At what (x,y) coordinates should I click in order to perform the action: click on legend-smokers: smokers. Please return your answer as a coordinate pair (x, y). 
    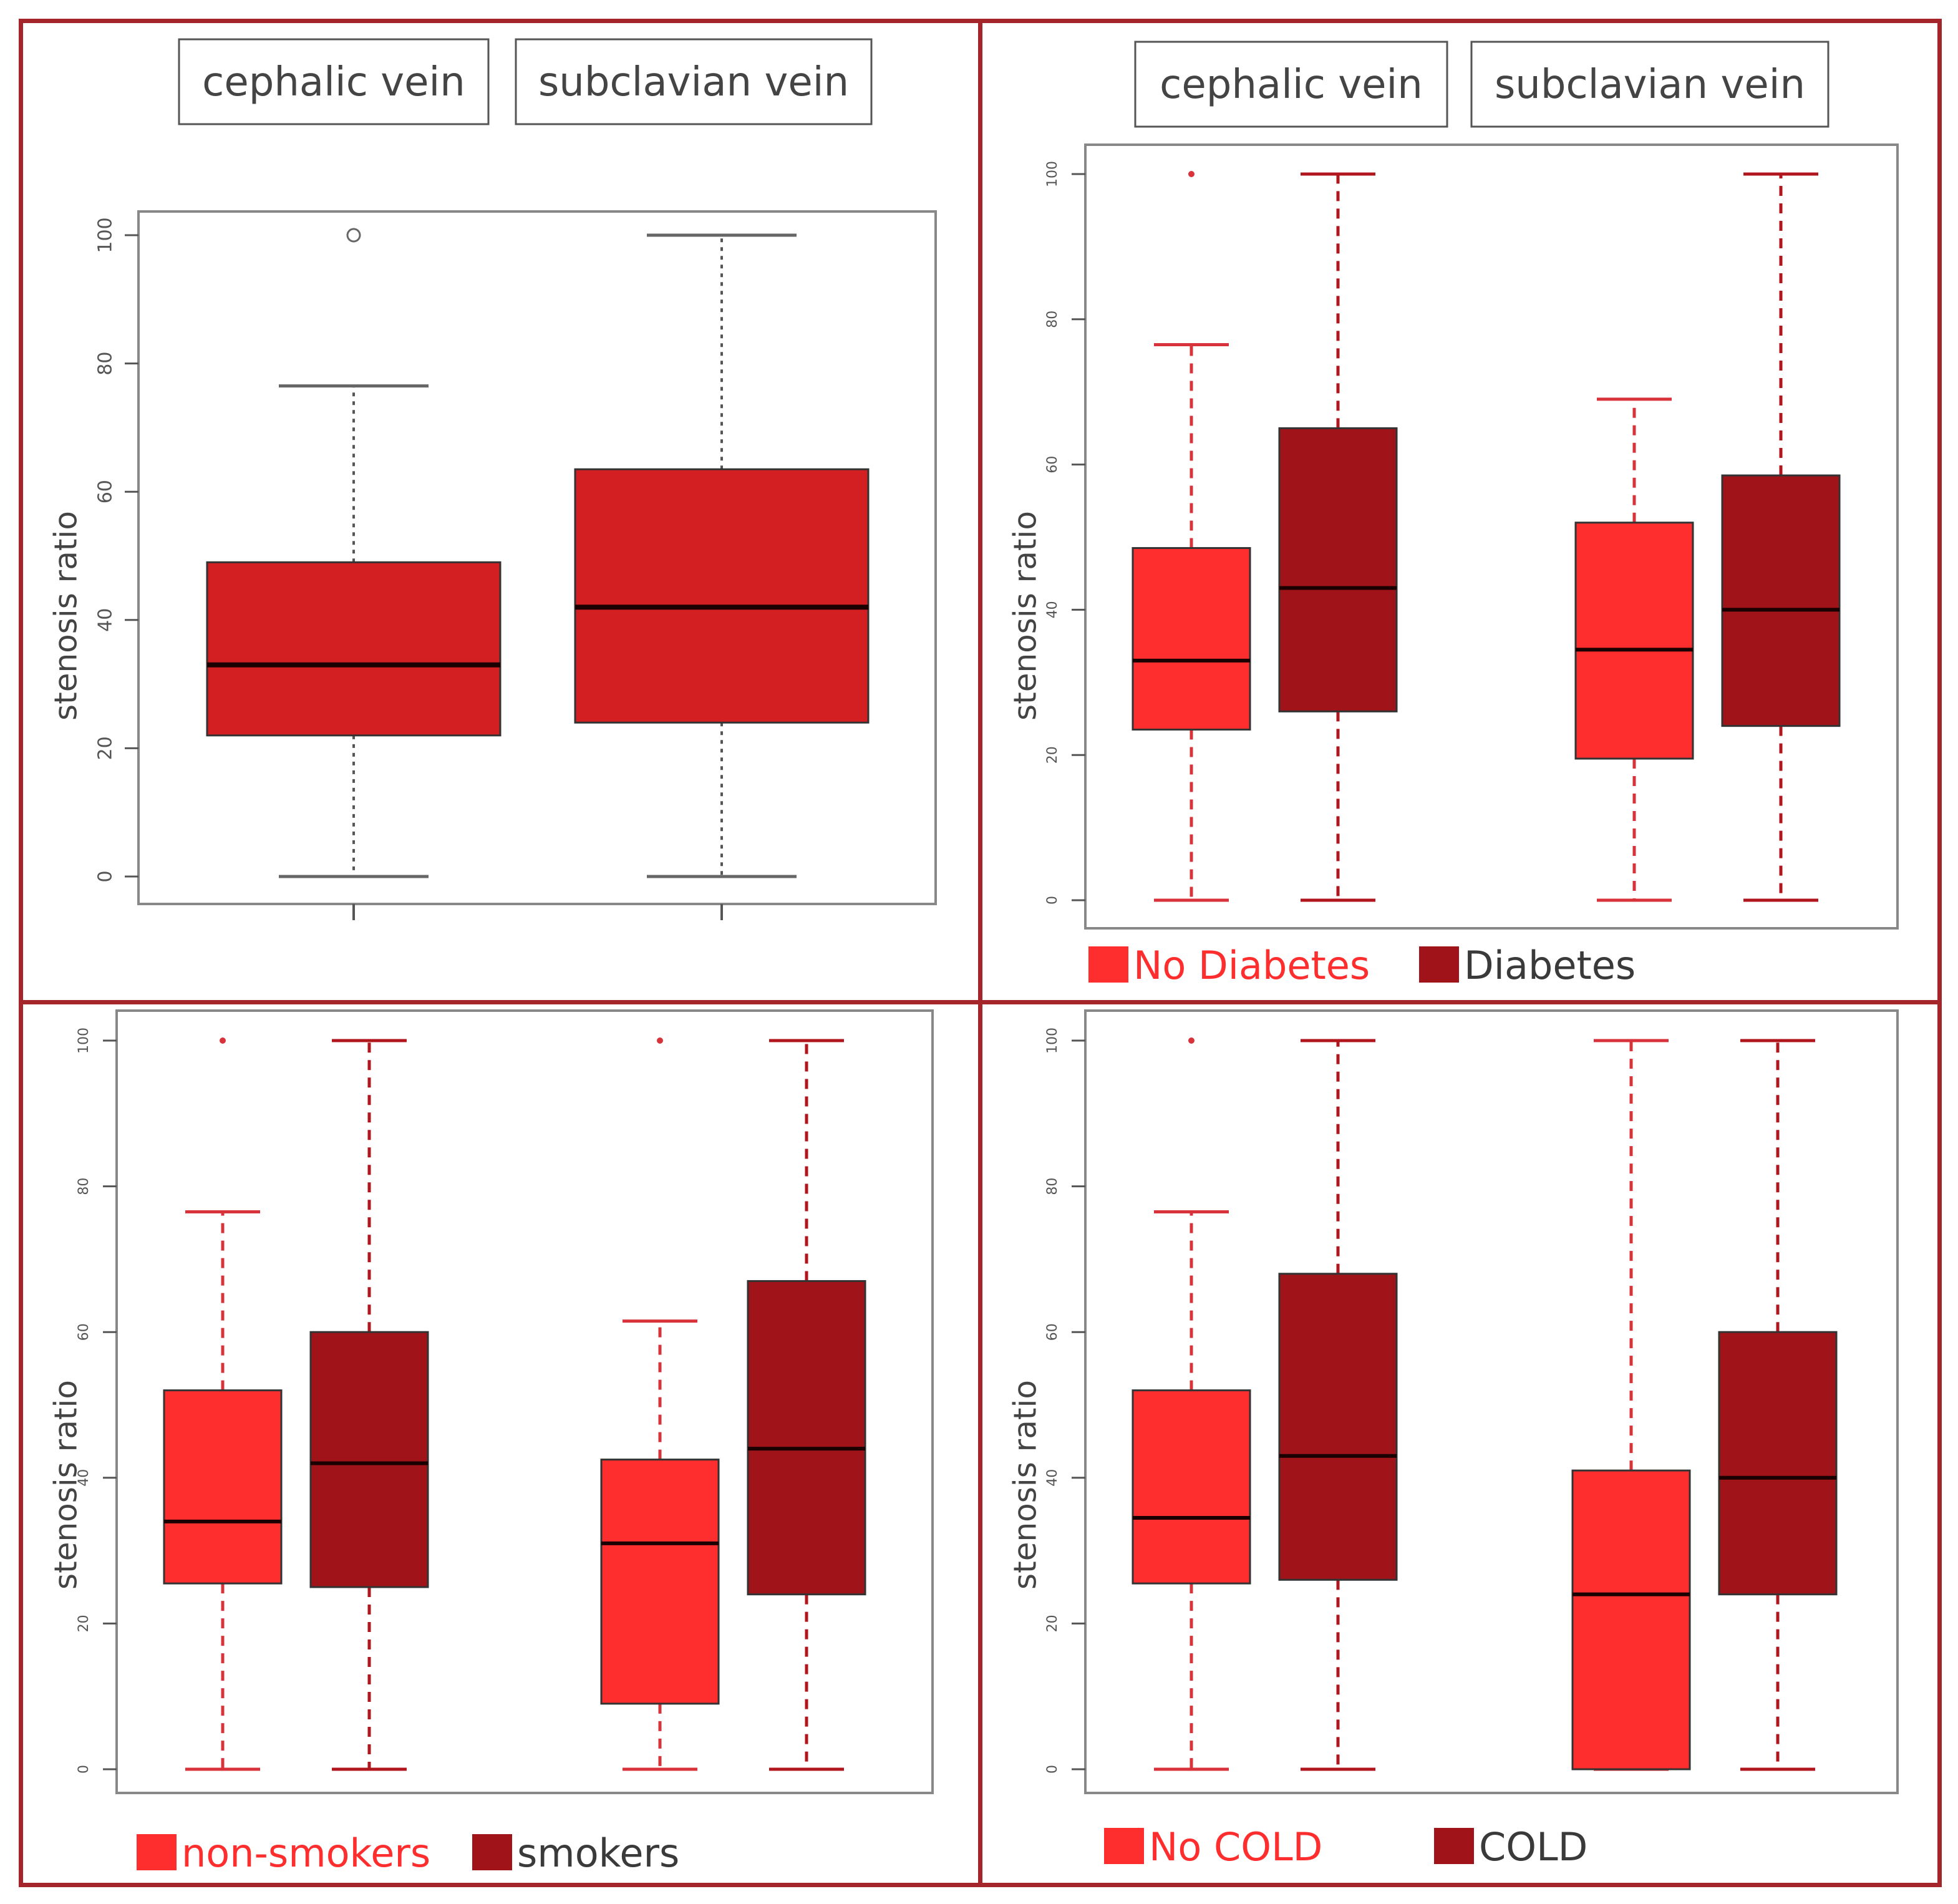
    Looking at the image, I should click on (576, 1853).